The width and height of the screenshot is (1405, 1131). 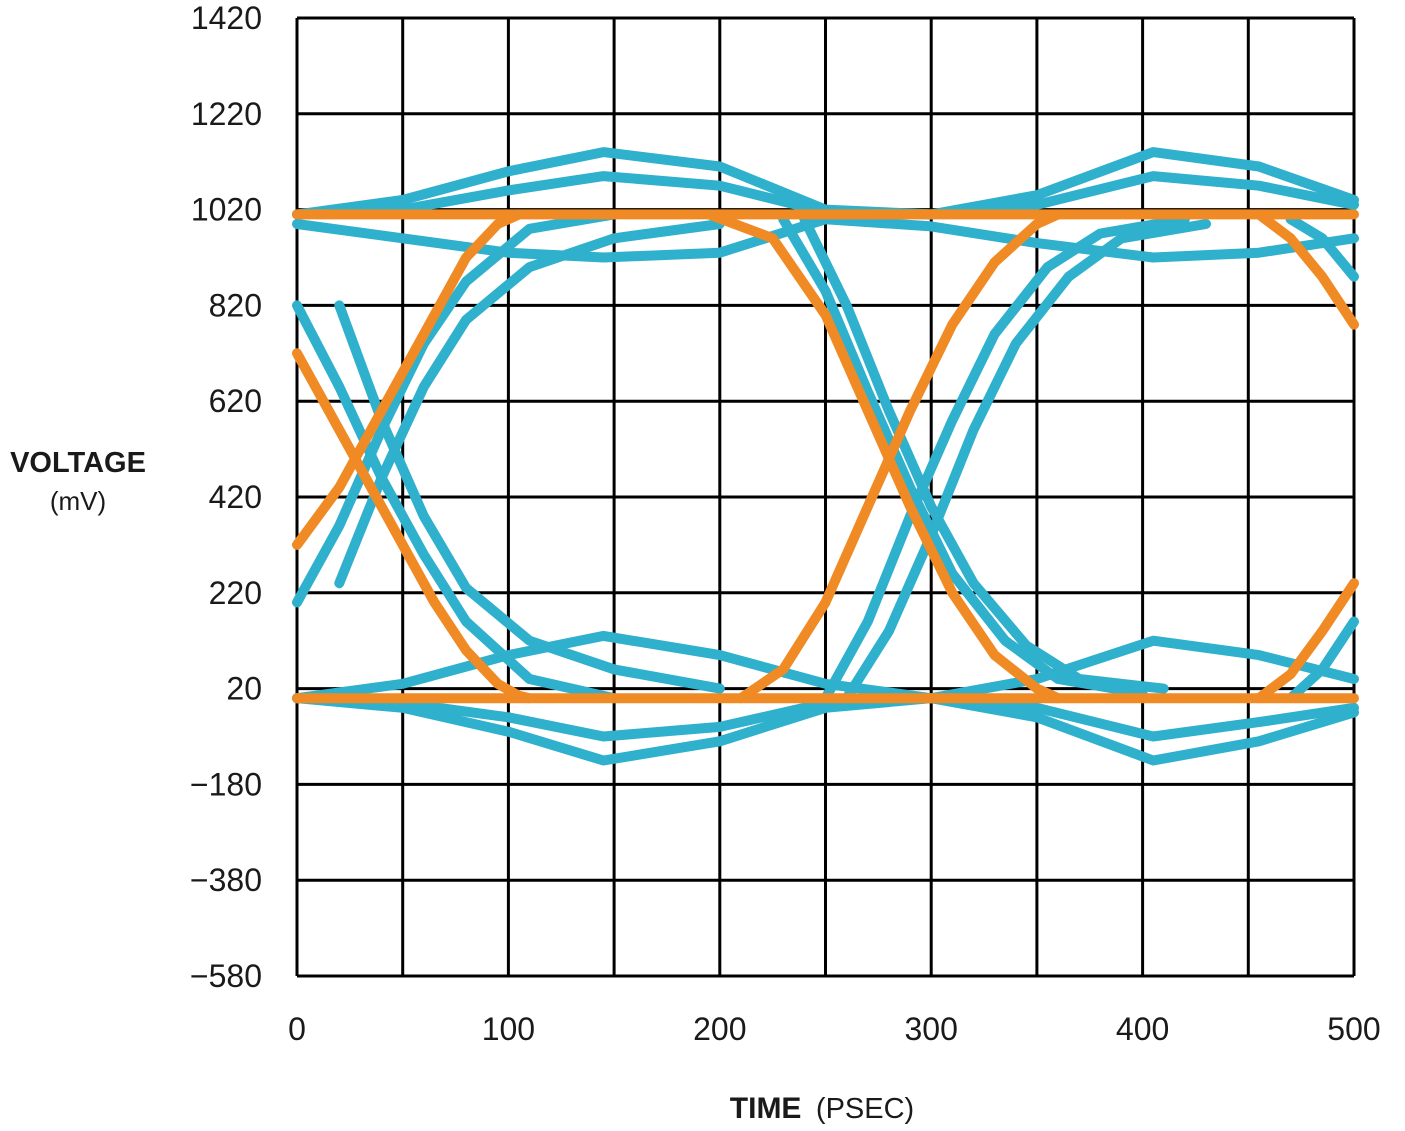 What do you see at coordinates (235, 401) in the screenshot?
I see `y-tick-label: 620` at bounding box center [235, 401].